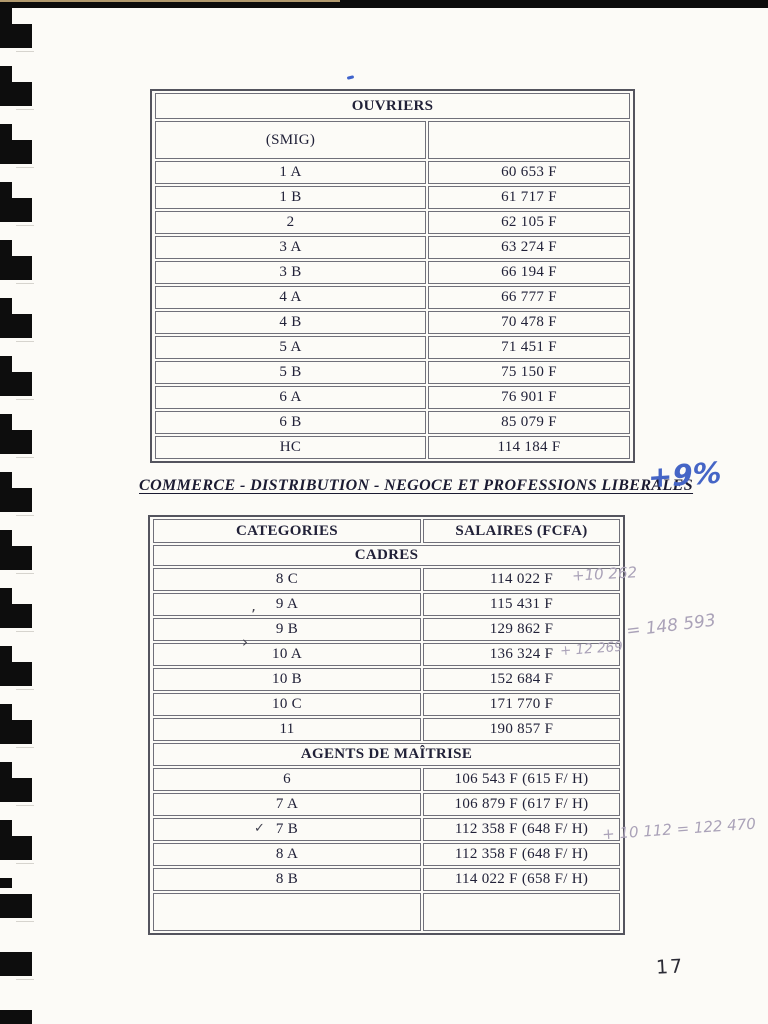  Describe the element at coordinates (287, 804) in the screenshot. I see `category-cell: 7 A` at that location.